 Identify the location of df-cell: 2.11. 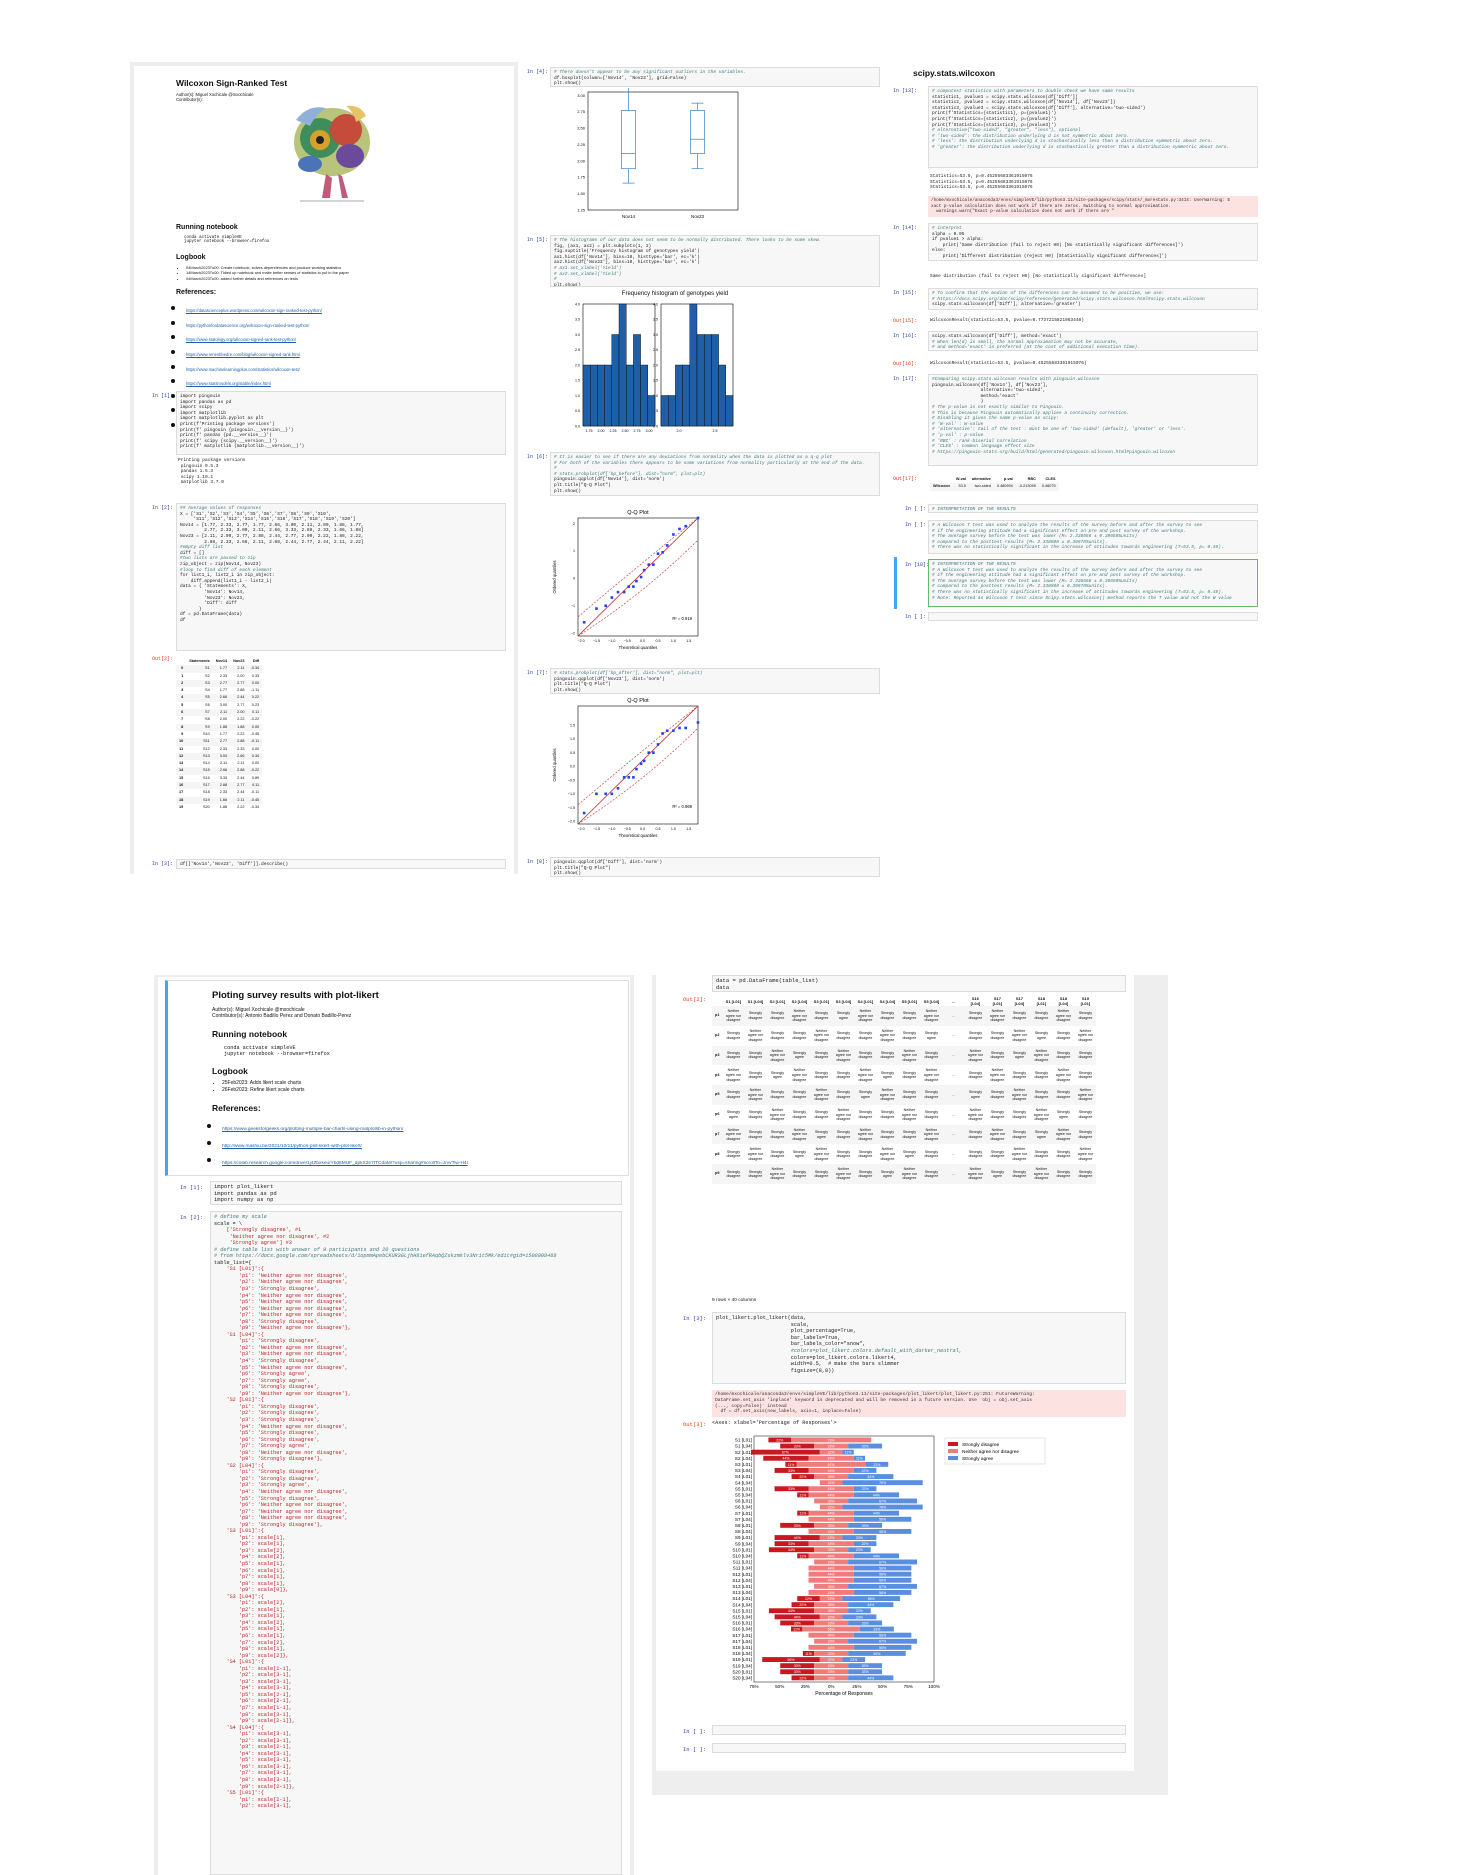
(221, 713).